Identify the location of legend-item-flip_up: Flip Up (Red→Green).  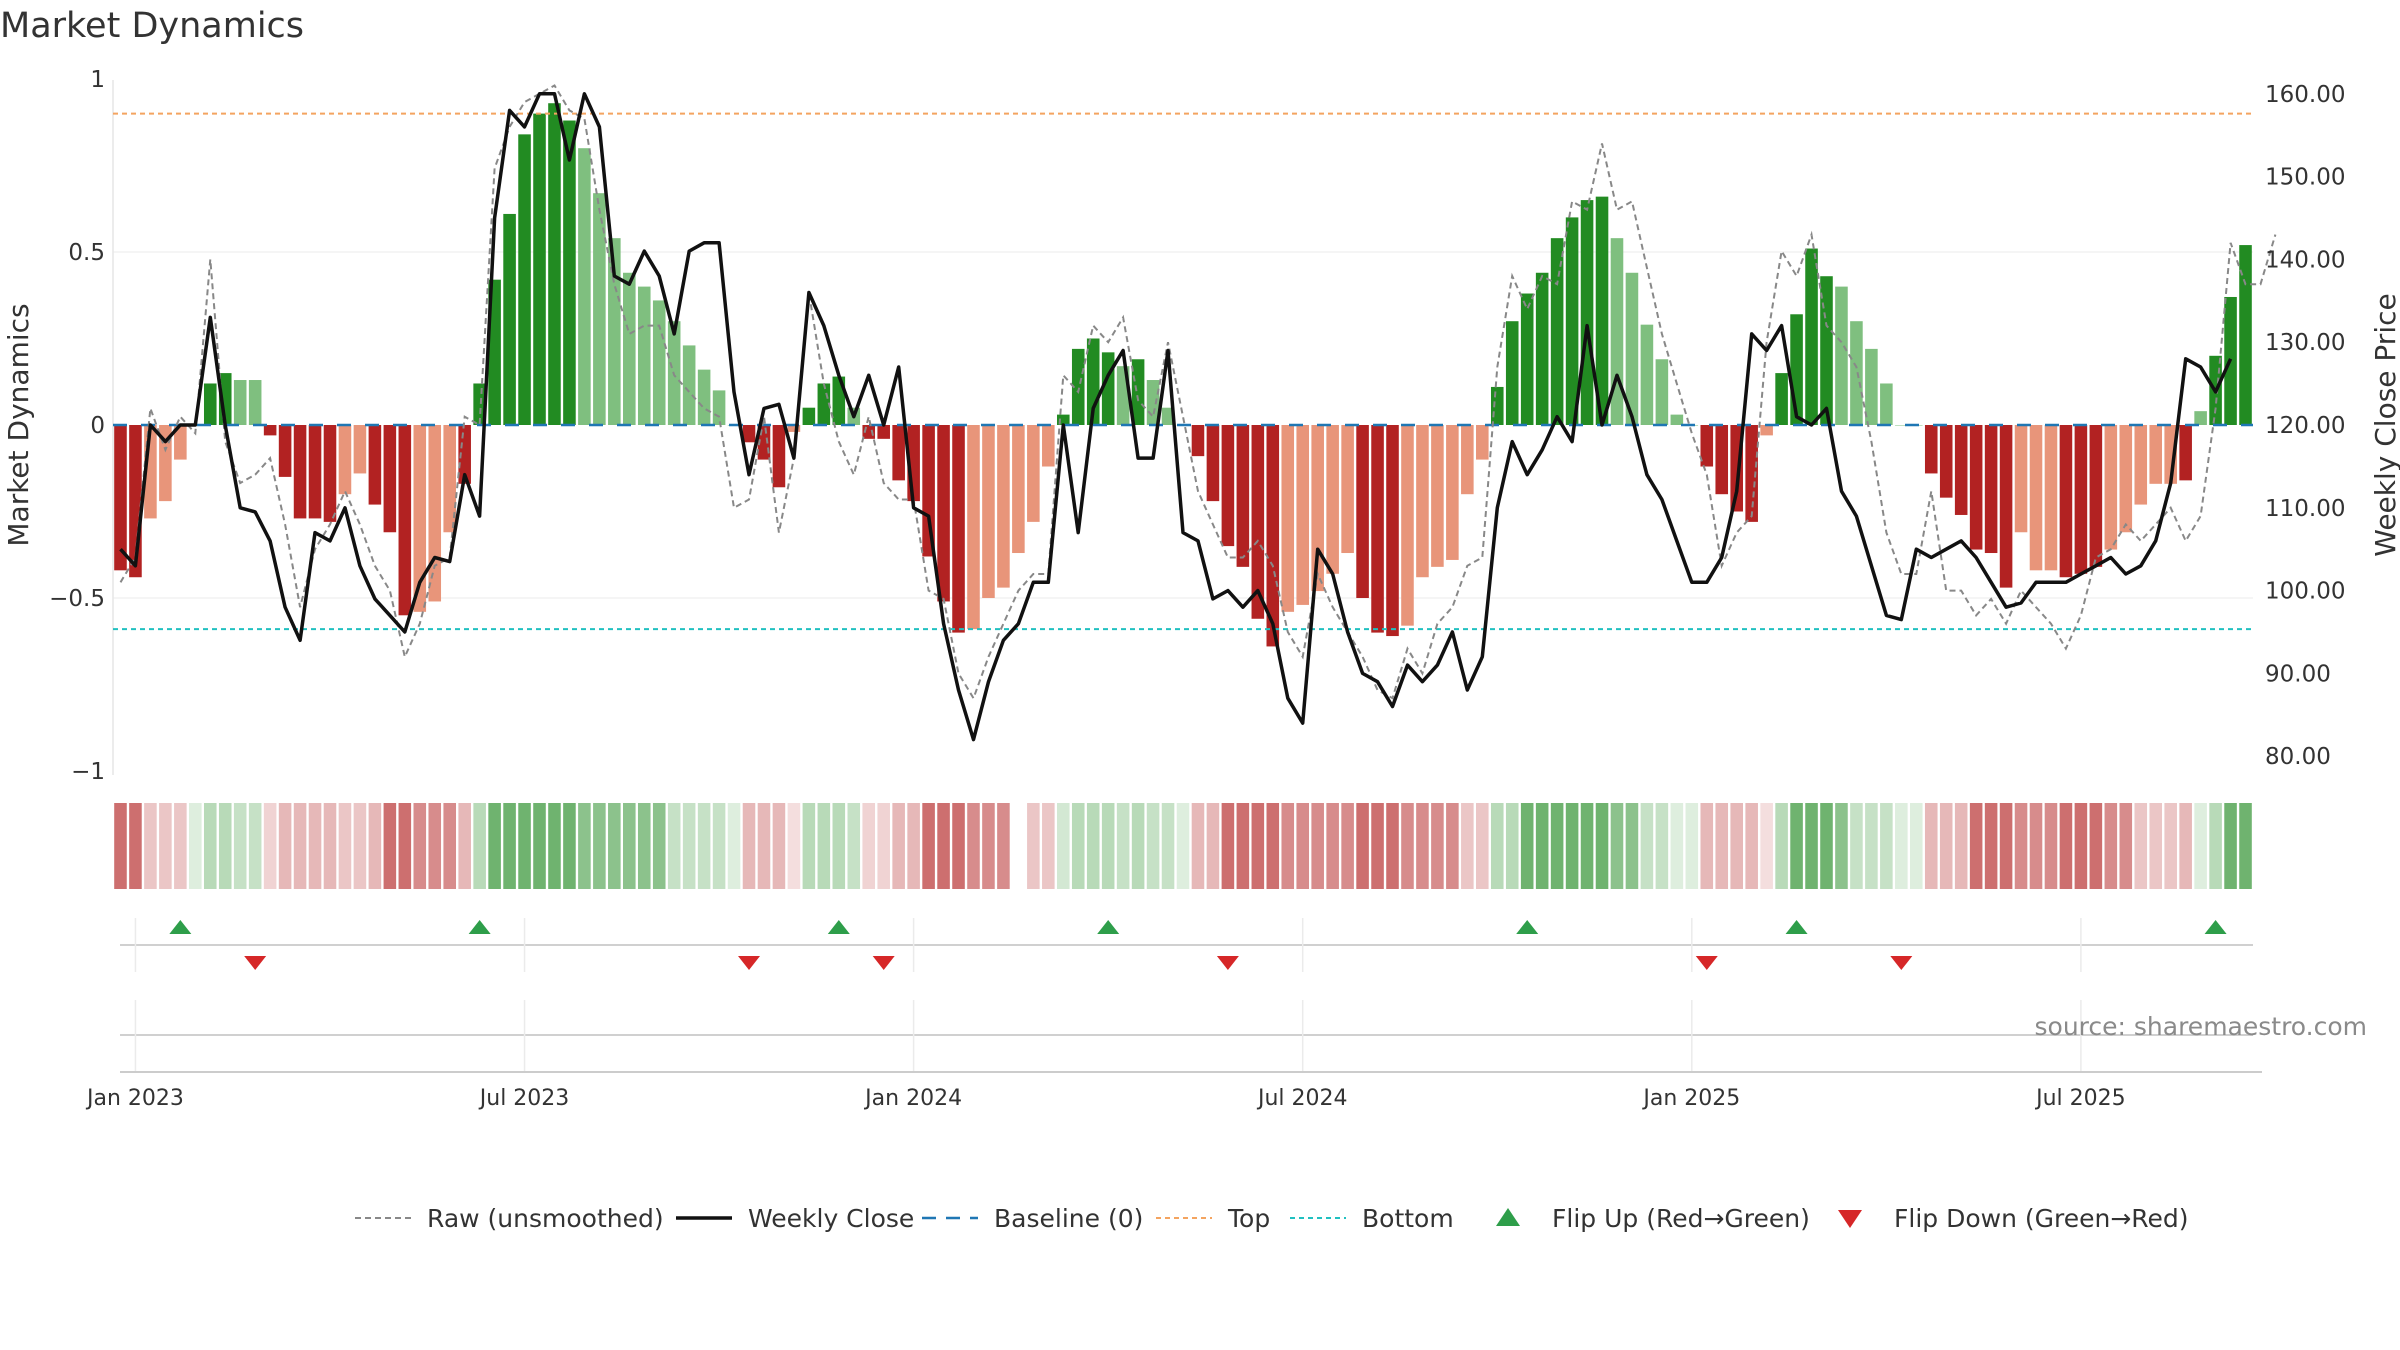
(1653, 1218).